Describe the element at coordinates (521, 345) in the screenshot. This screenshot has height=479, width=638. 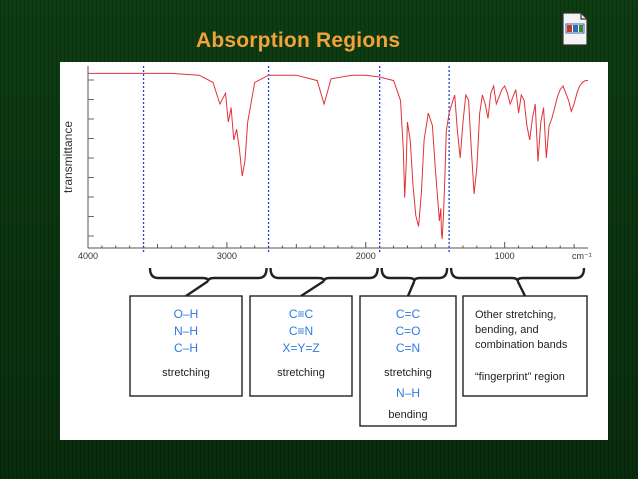
I see `fingerprint-text: combination bands` at that location.